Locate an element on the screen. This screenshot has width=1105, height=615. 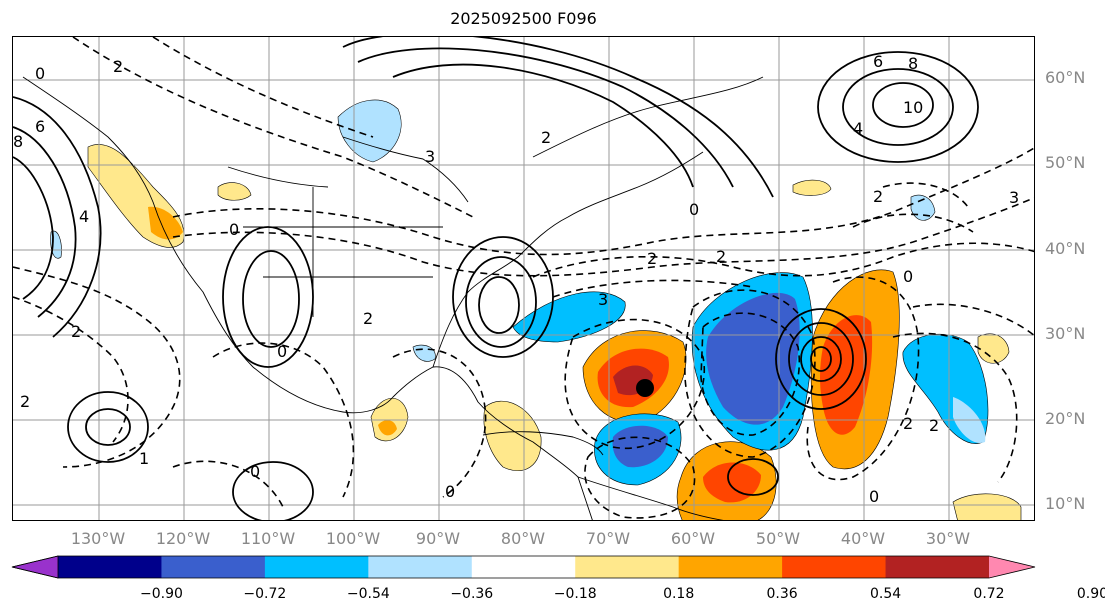
colorbar-tick-label: 0.72 is located at coordinates (989, 594).